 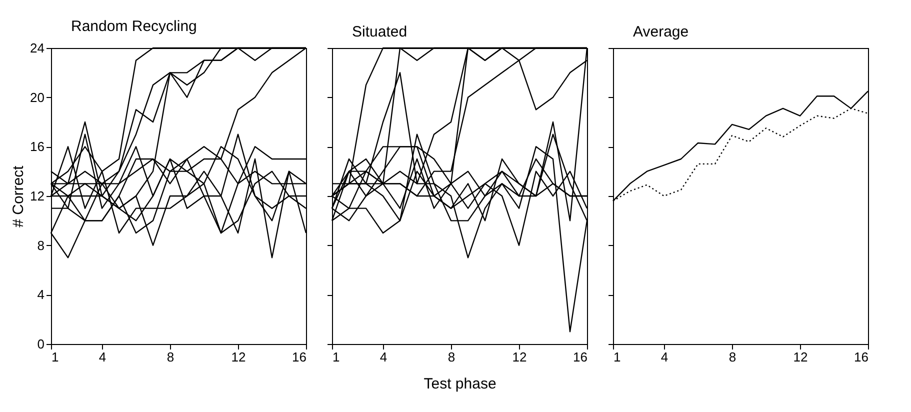 What do you see at coordinates (460, 384) in the screenshot?
I see `x-axis-title: Test phase` at bounding box center [460, 384].